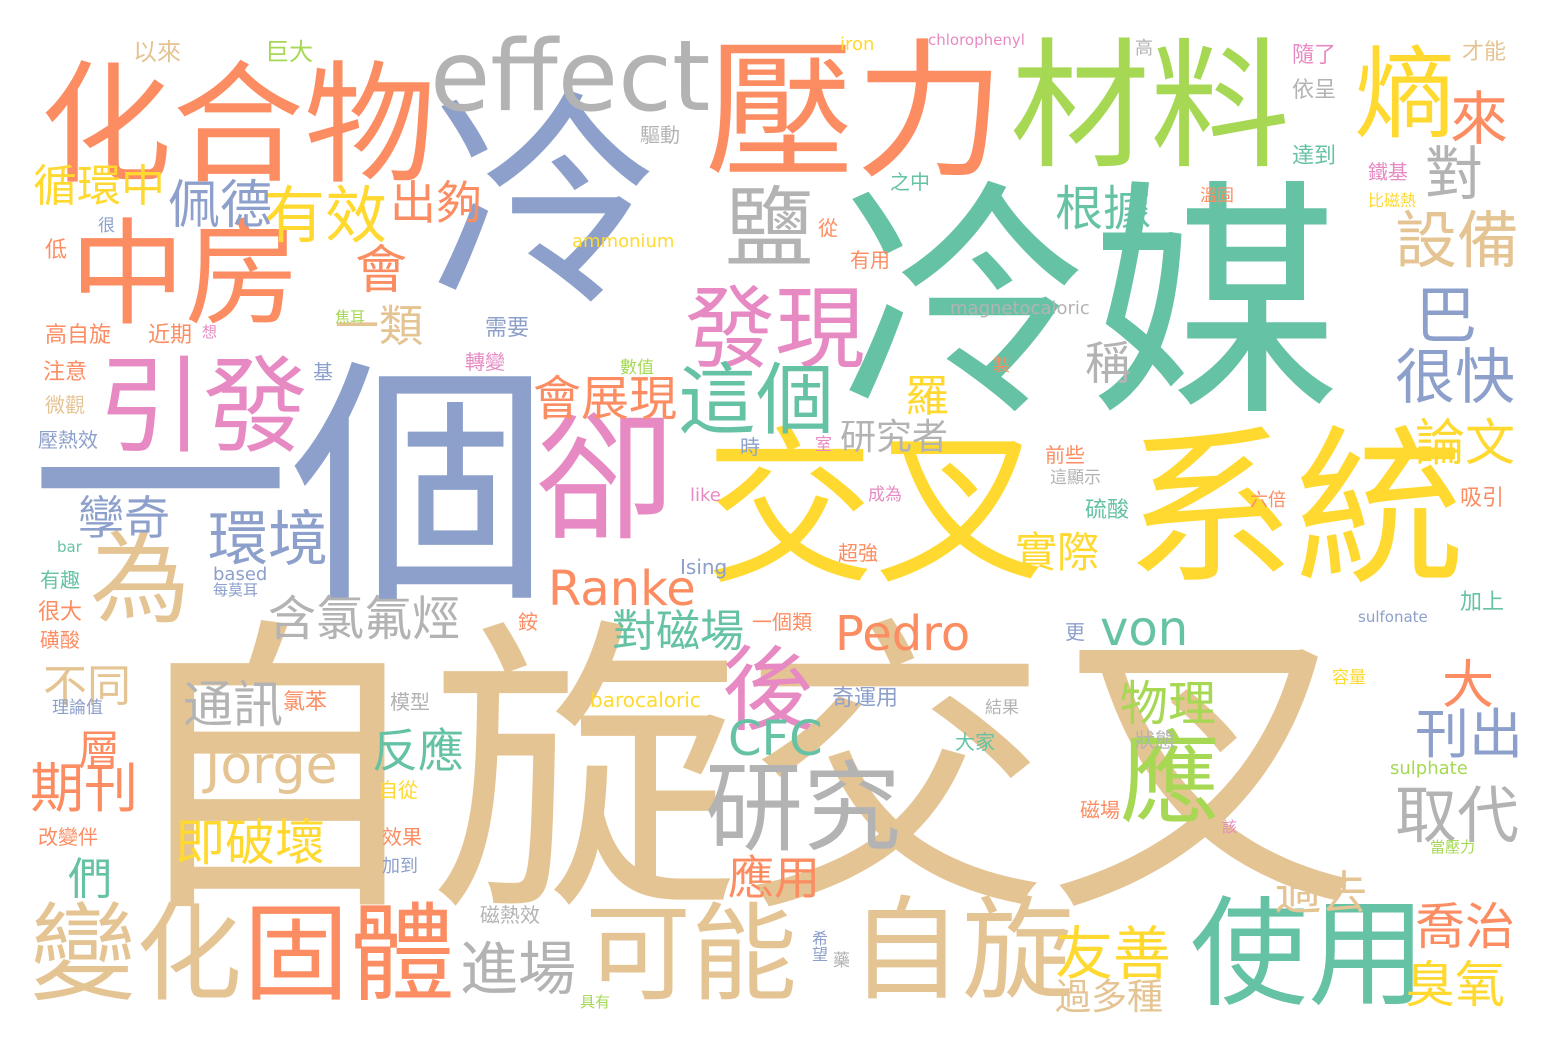  What do you see at coordinates (203, 407) in the screenshot?
I see `word-11: 引發` at bounding box center [203, 407].